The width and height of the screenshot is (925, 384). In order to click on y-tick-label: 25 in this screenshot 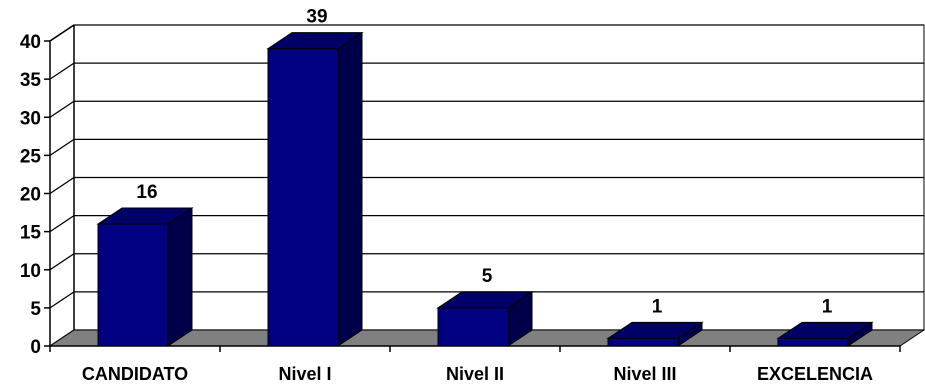, I will do `click(31, 156)`.